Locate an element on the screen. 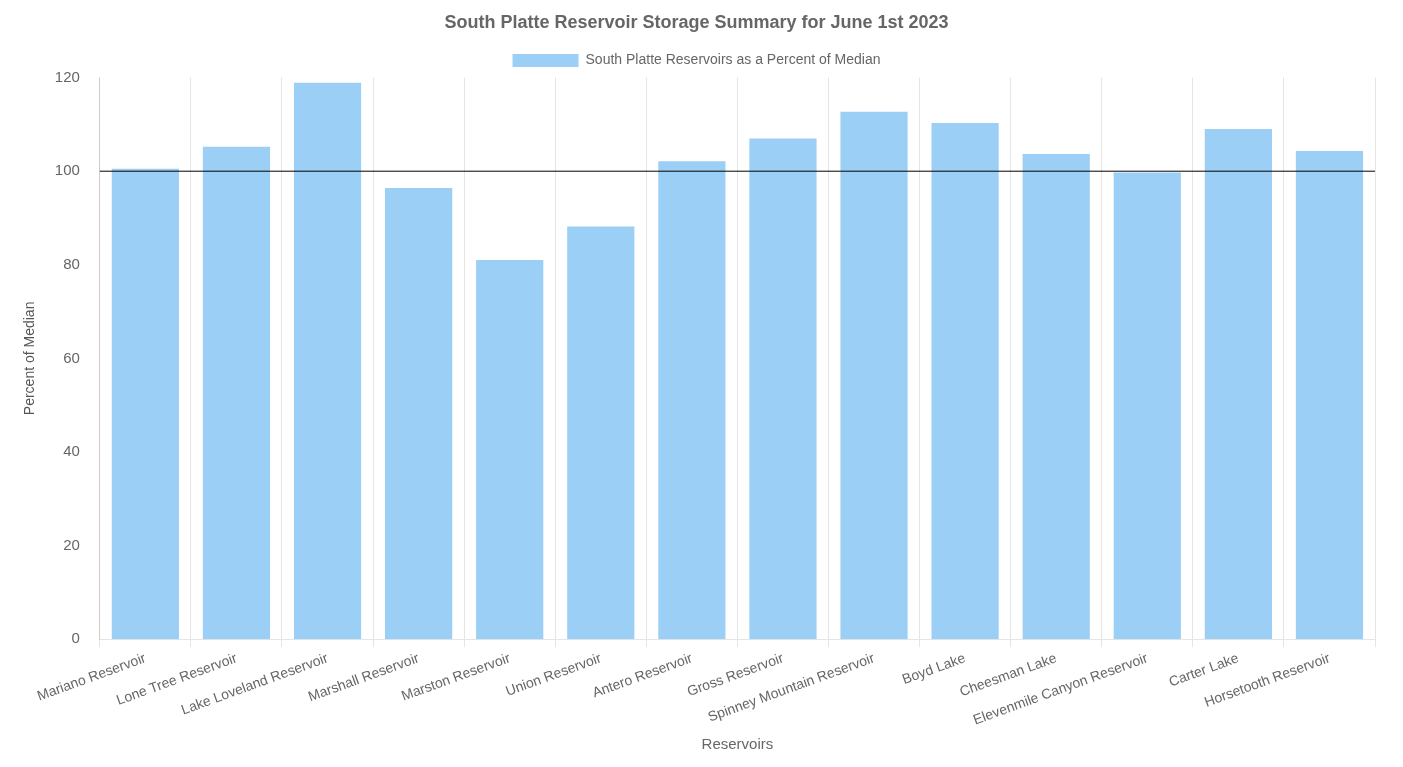 The width and height of the screenshot is (1403, 767). y-tick-label: 40 is located at coordinates (71, 451).